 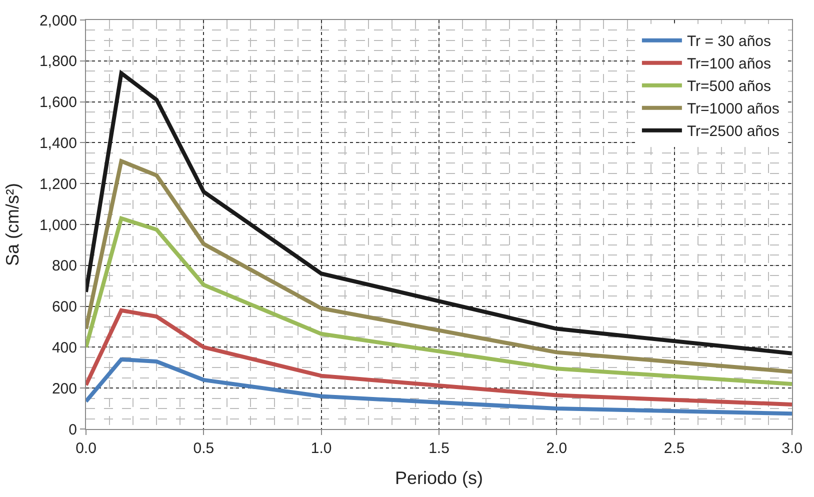 I want to click on legend-label: Tr=2500 años, so click(x=733, y=131).